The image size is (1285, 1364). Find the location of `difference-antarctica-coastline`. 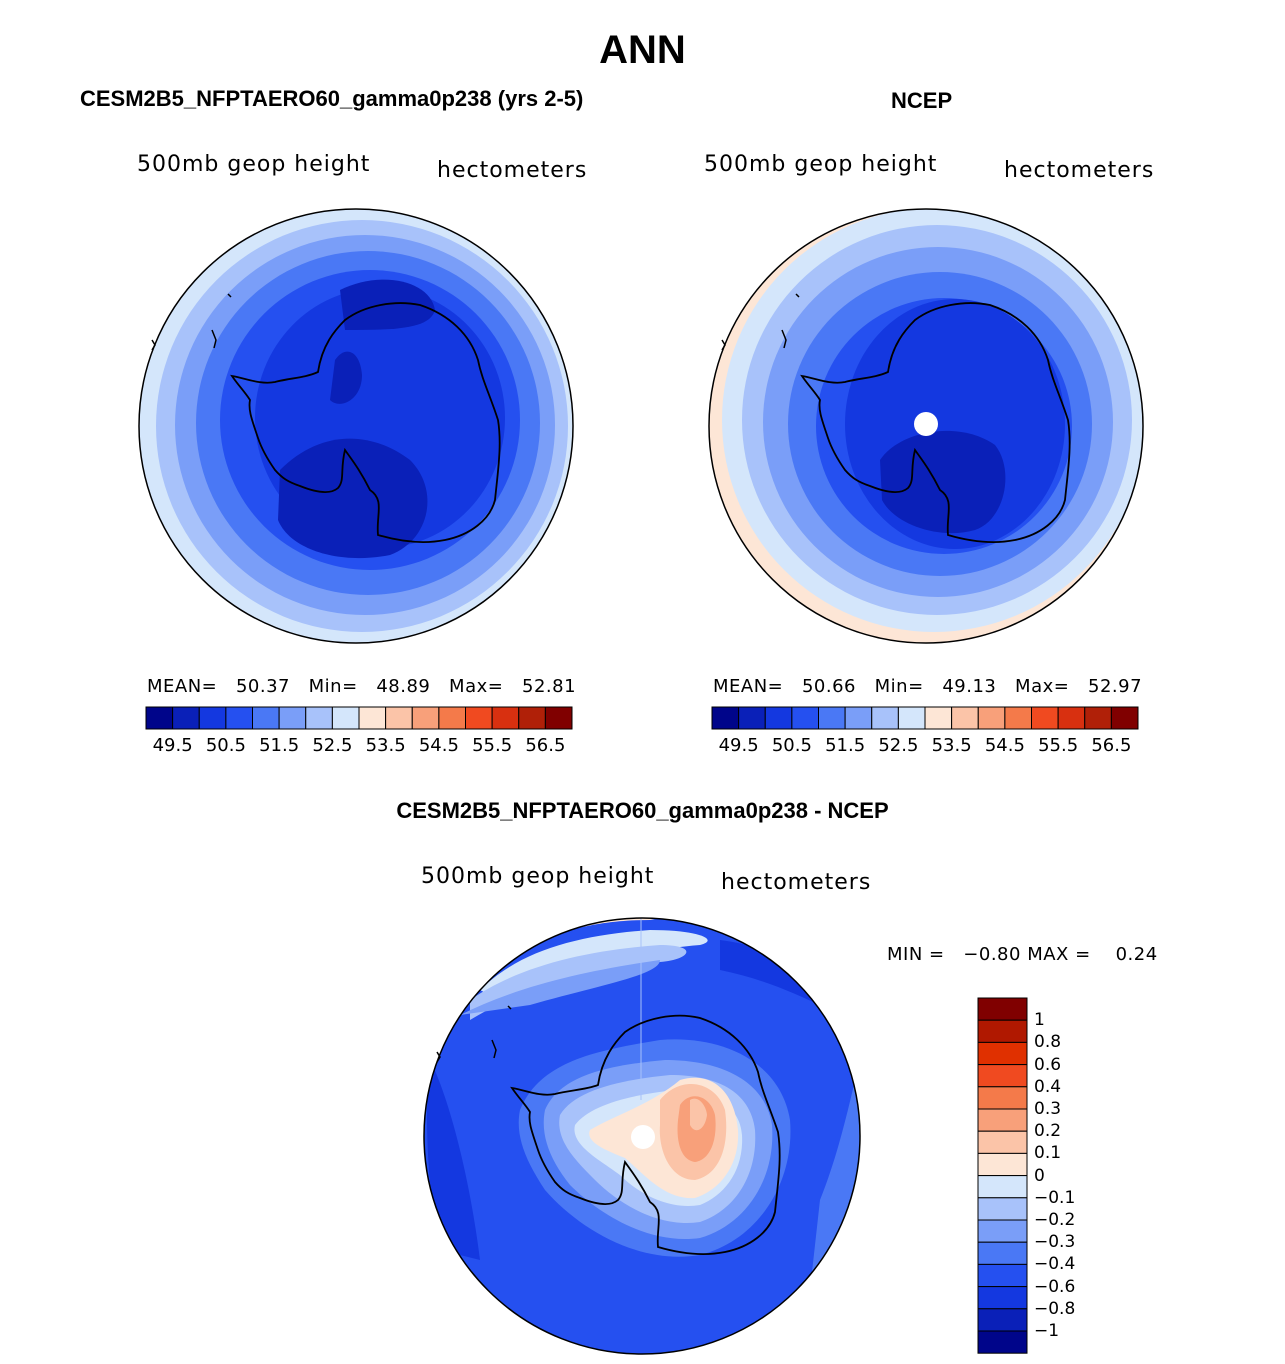

difference-antarctica-coastline is located at coordinates (645, 1134).